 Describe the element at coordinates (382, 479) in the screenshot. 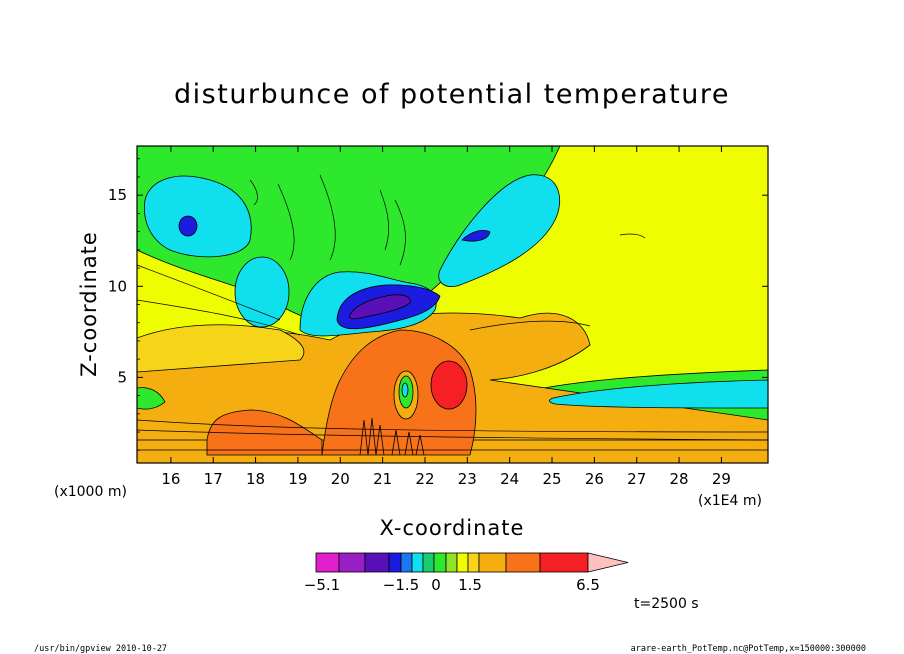

I see `x-tick-label: 21` at that location.